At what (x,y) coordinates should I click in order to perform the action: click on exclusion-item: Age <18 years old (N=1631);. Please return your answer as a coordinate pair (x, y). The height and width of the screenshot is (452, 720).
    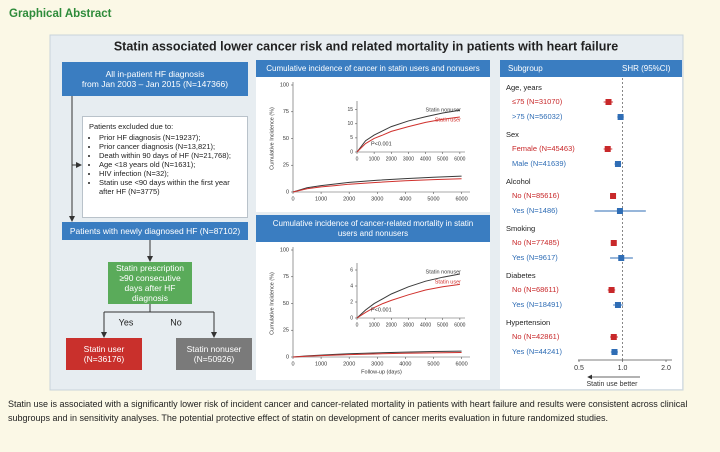
    Looking at the image, I should click on (170, 164).